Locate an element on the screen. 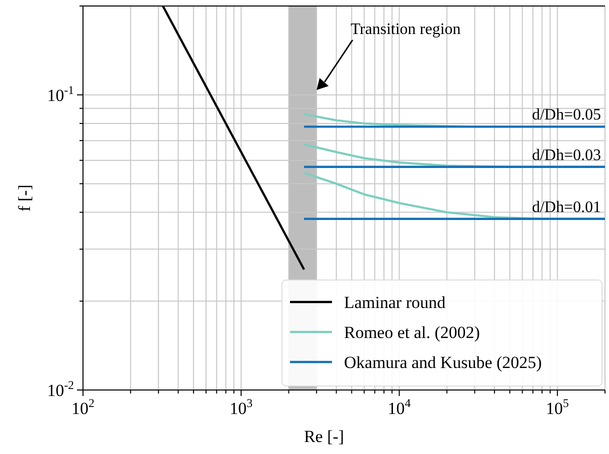 The height and width of the screenshot is (454, 609). legend-label: Romeo et al. (2002) is located at coordinates (412, 332).